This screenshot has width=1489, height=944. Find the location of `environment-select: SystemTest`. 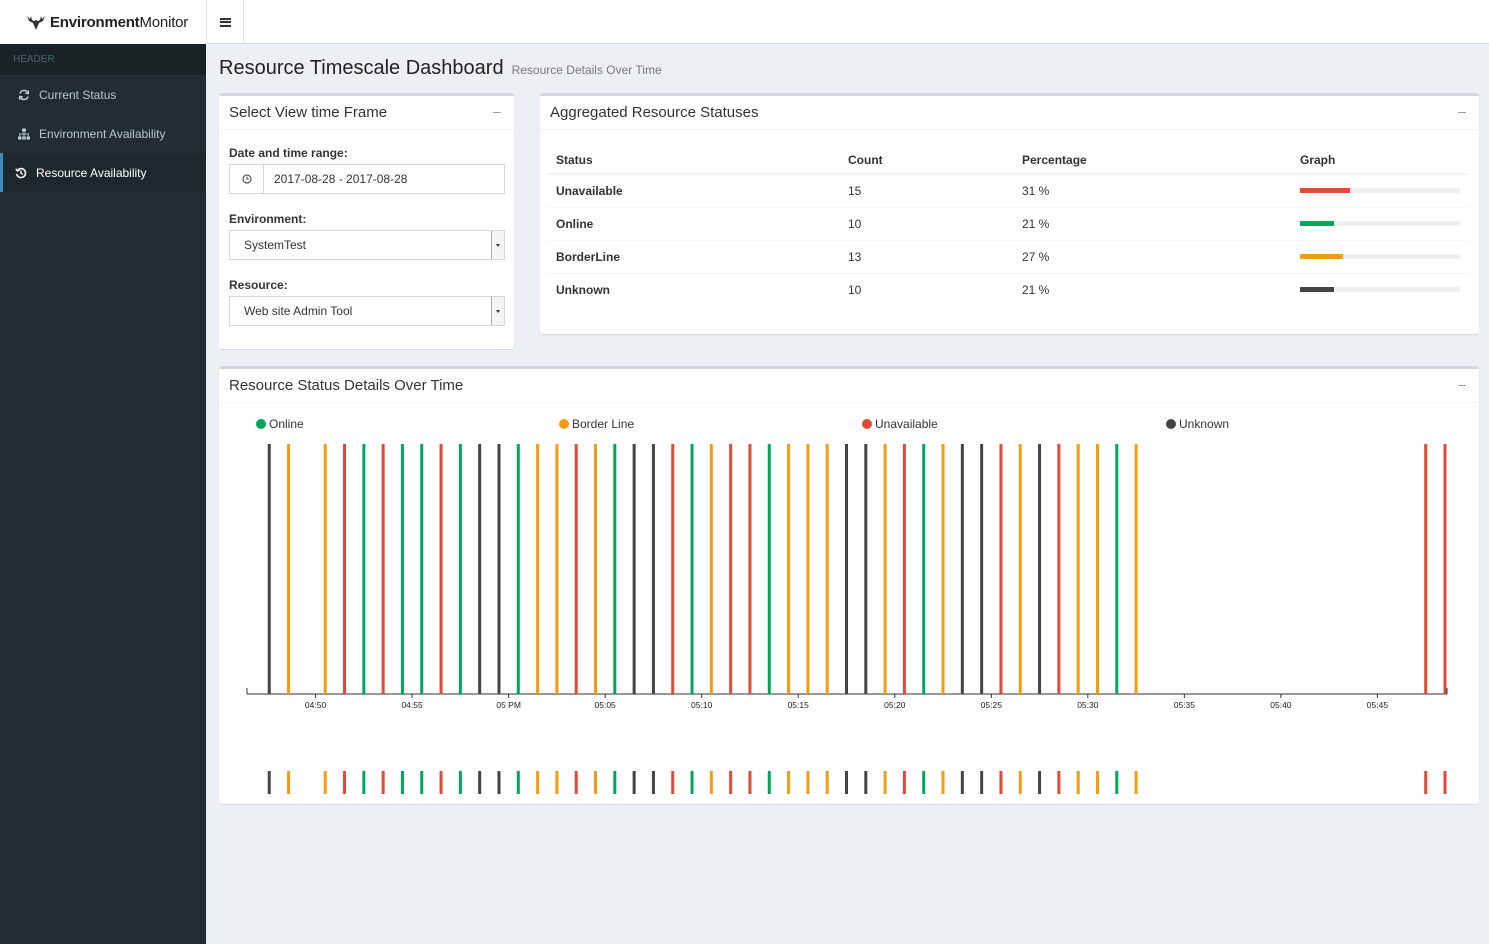

environment-select: SystemTest is located at coordinates (367, 245).